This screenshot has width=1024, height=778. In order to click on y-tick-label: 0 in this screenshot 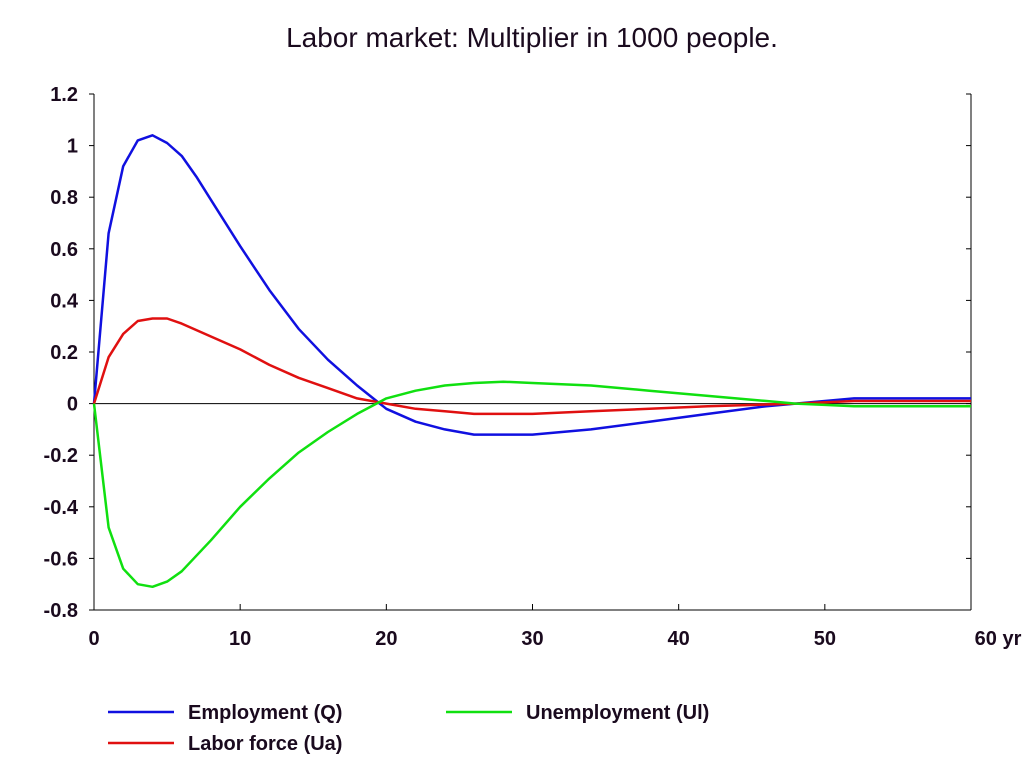, I will do `click(72, 405)`.